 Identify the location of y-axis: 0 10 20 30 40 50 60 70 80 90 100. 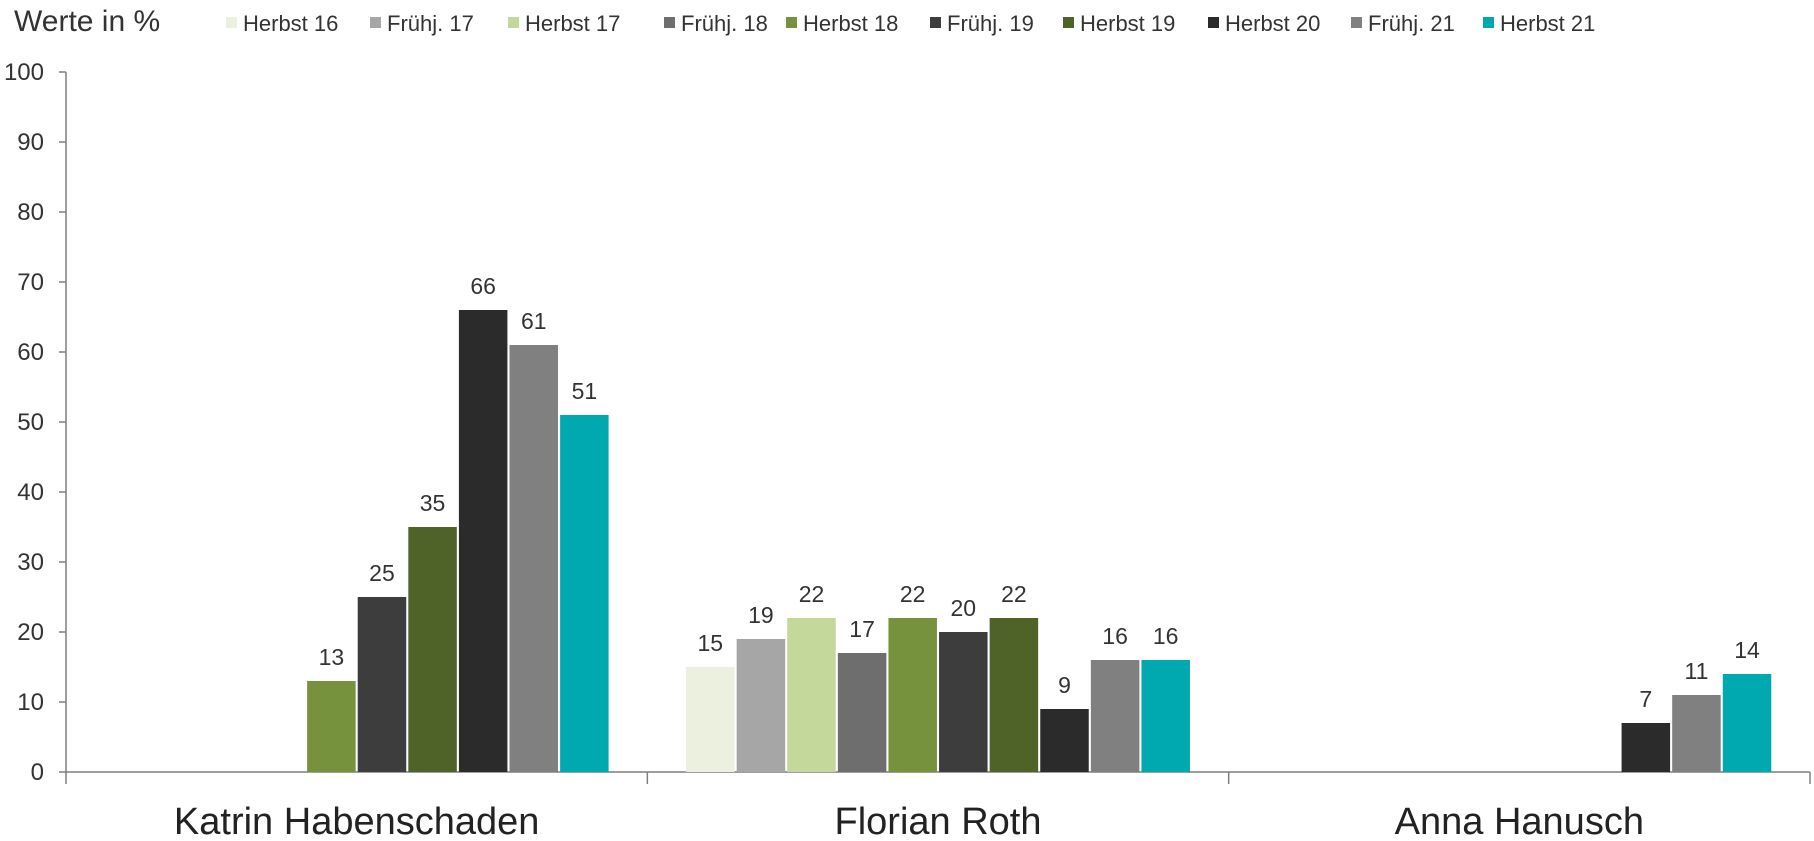
(35, 422).